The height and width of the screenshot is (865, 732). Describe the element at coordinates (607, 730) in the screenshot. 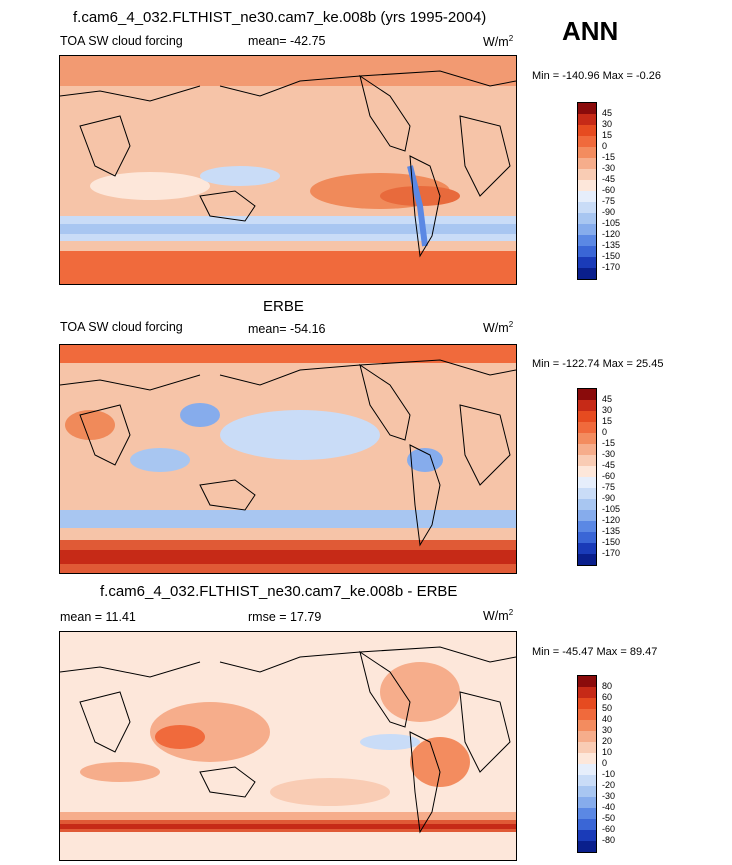

I see `panel3-colorbar-tick: 30` at that location.